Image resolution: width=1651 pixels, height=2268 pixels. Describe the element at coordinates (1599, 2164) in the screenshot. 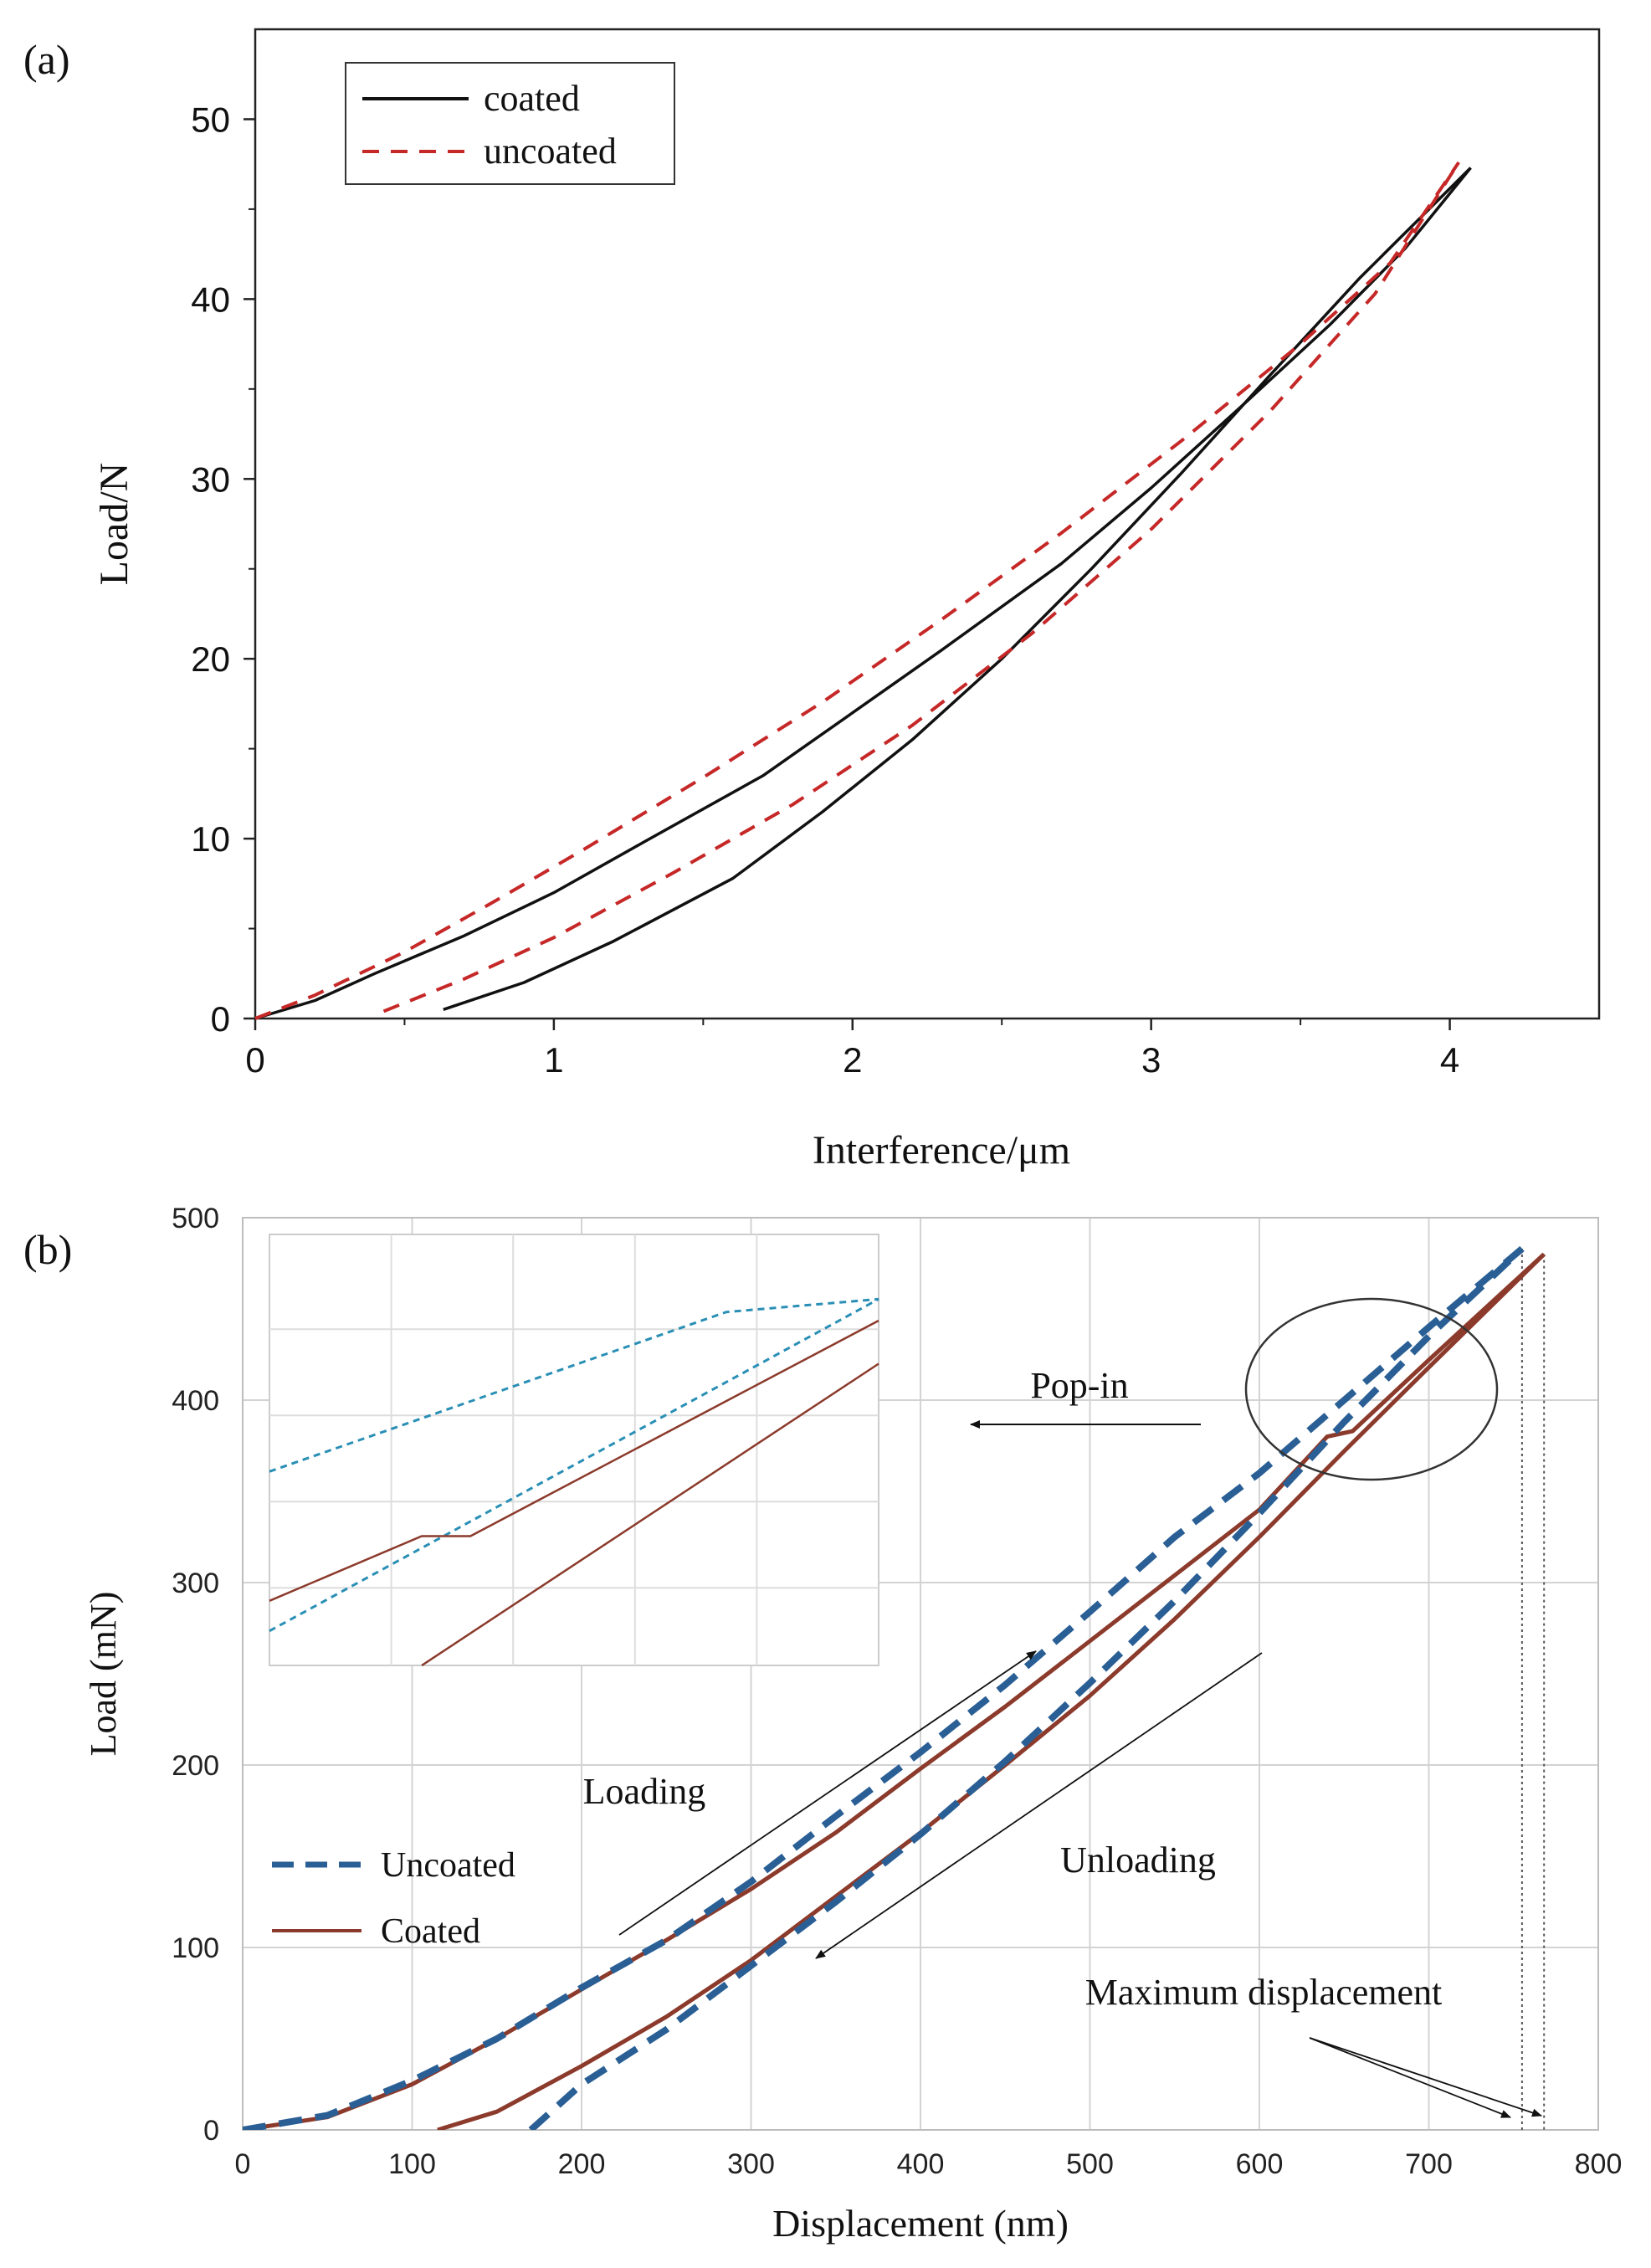

I see `panel-b-xtick-label: 800` at that location.